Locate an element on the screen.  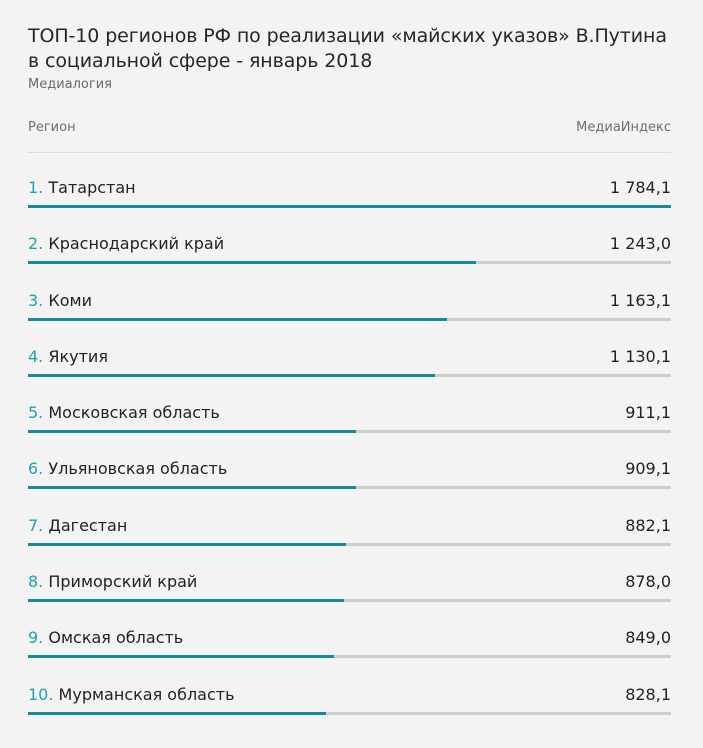
bar-label: 1. Татарстан is located at coordinates (82, 187).